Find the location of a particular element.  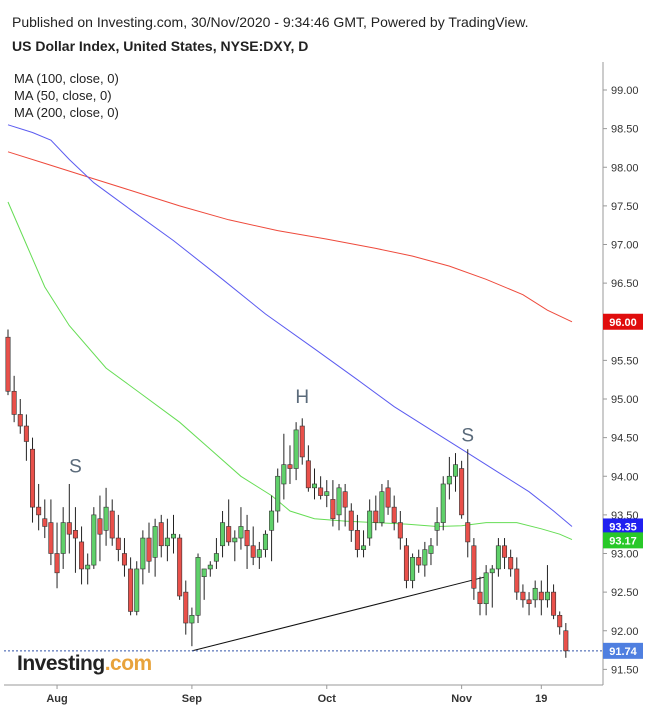

y-tick-label: 95.00 is located at coordinates (625, 400).